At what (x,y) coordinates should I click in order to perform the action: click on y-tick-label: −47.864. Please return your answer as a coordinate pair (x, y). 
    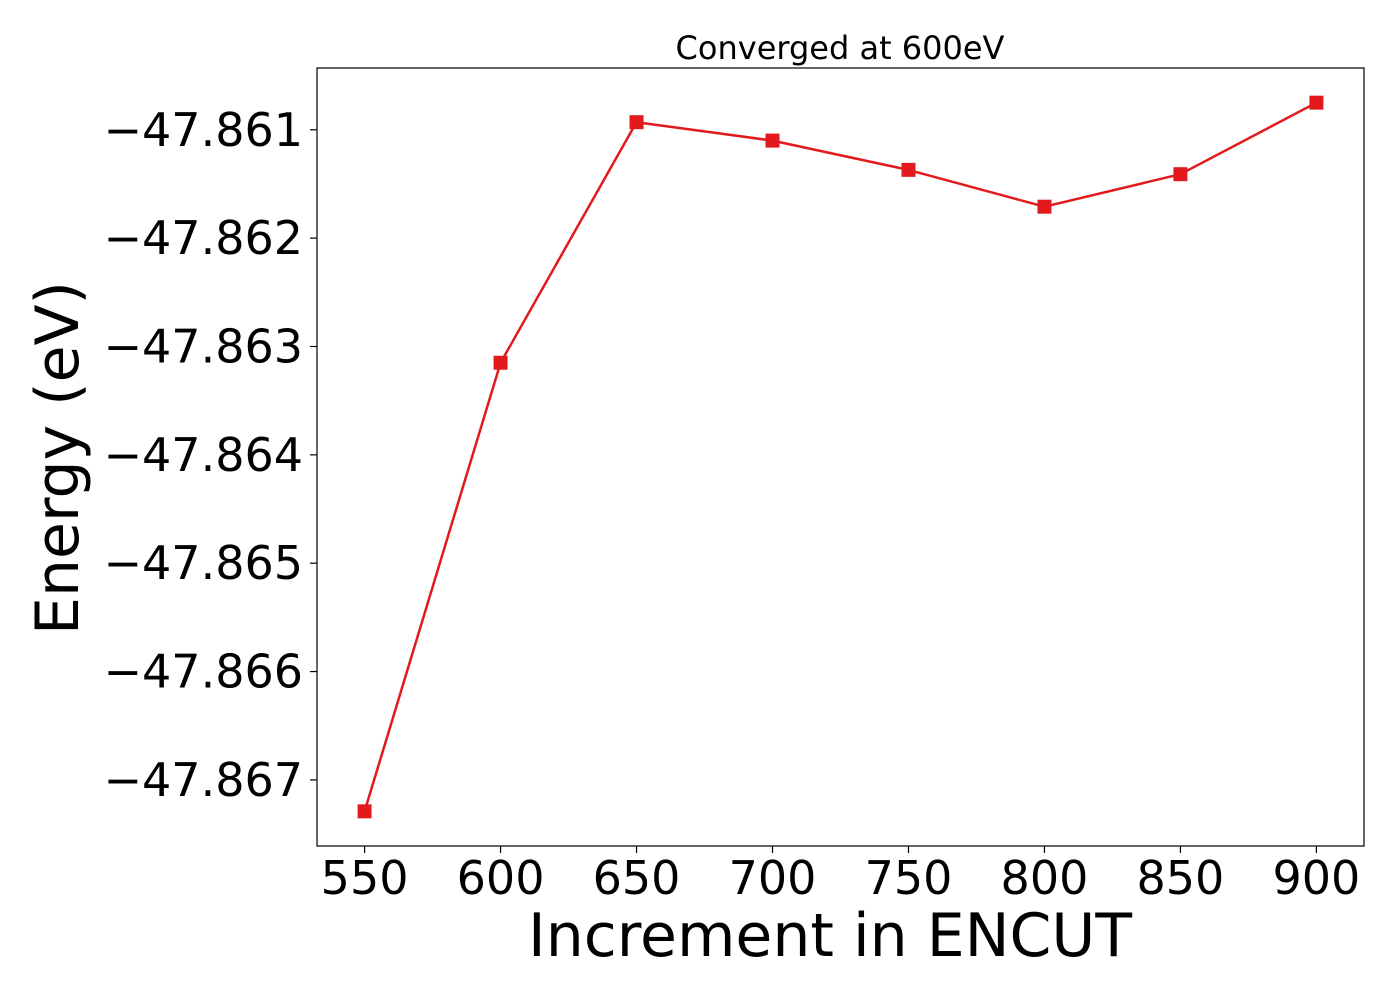
    Looking at the image, I should click on (204, 455).